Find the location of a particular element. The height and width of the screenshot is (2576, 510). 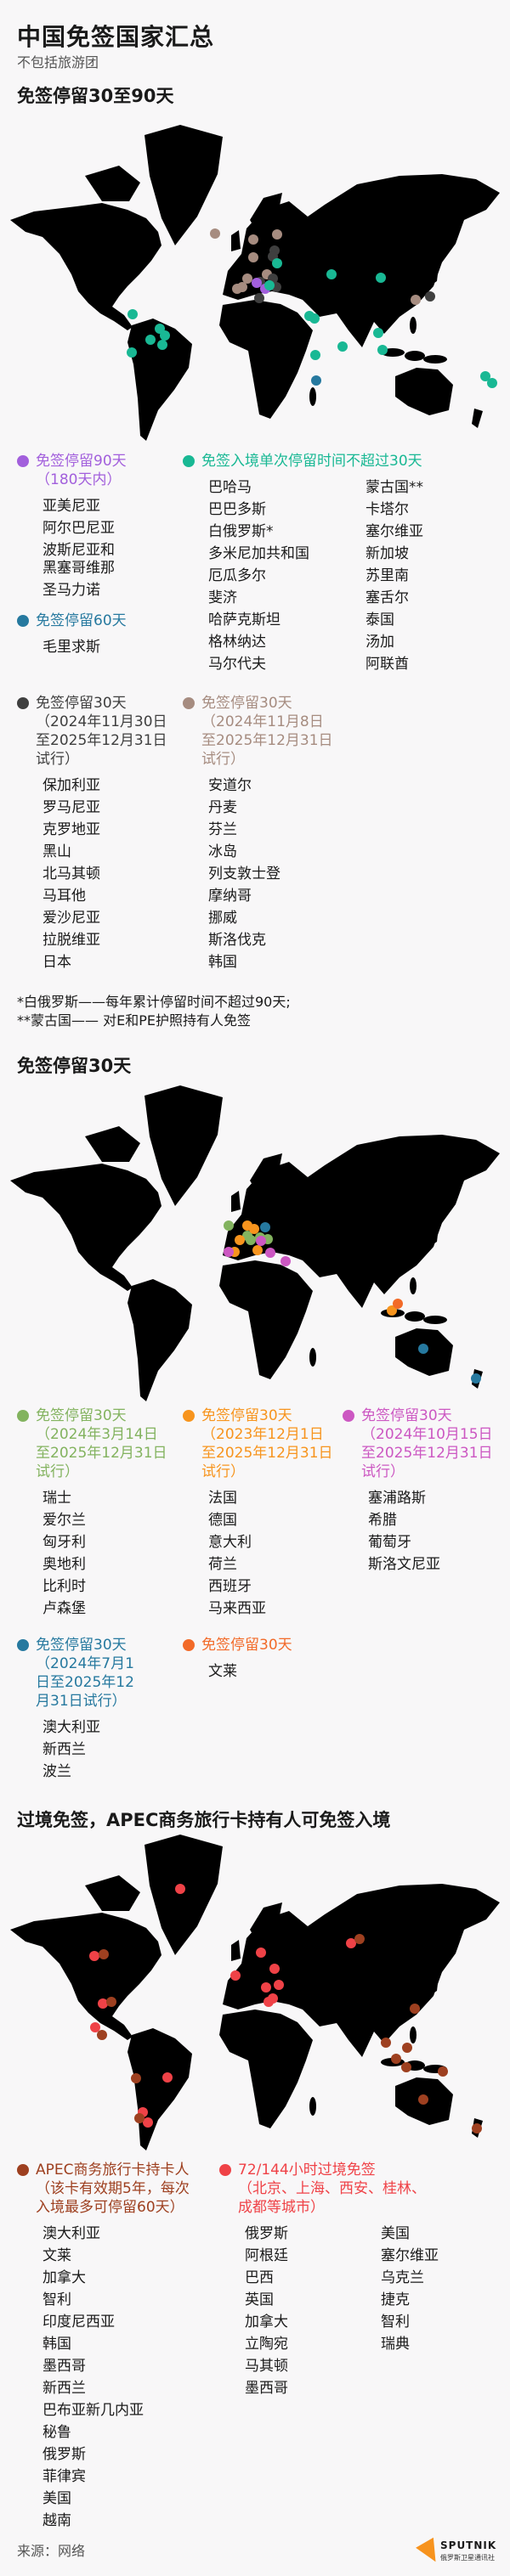

list-item: 葡萄牙 is located at coordinates (389, 1542).